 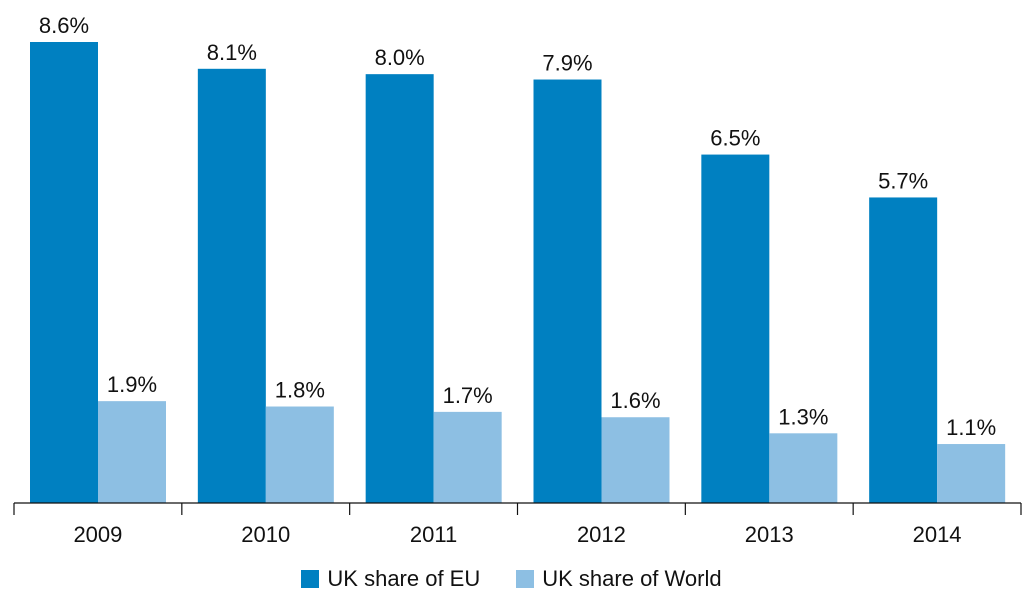 What do you see at coordinates (511, 579) in the screenshot?
I see `legend: UK share of EU UK share of World` at bounding box center [511, 579].